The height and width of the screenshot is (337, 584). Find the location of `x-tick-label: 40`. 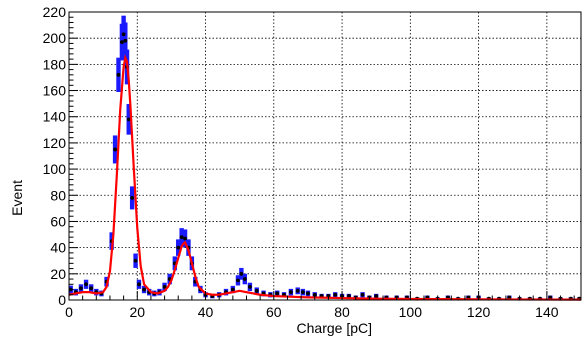

x-tick-label: 40 is located at coordinates (206, 312).